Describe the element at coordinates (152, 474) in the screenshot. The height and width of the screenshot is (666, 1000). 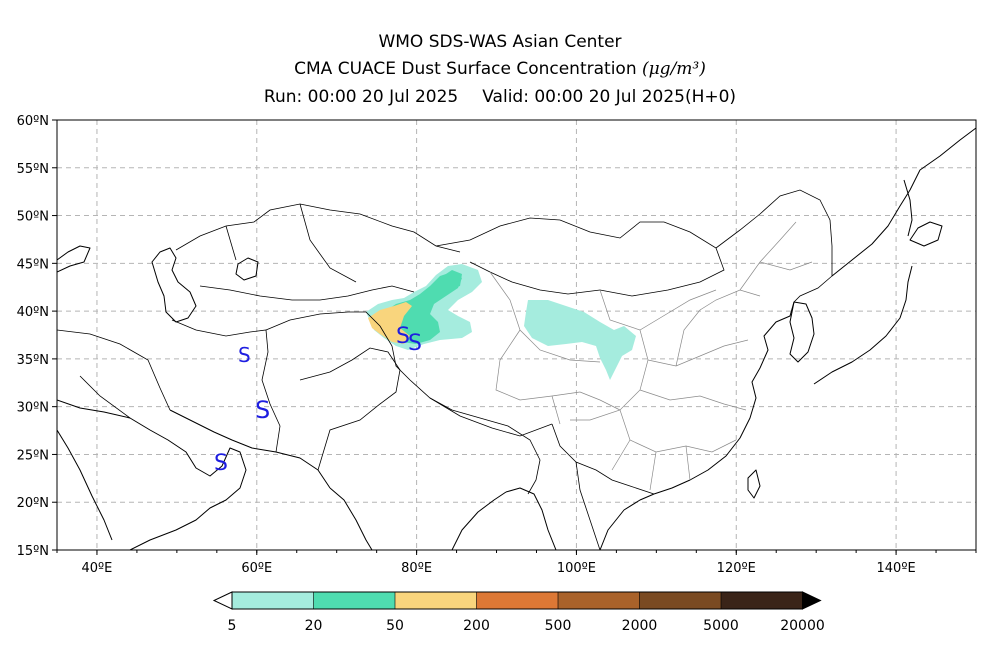
I see `arabian-coast` at that location.